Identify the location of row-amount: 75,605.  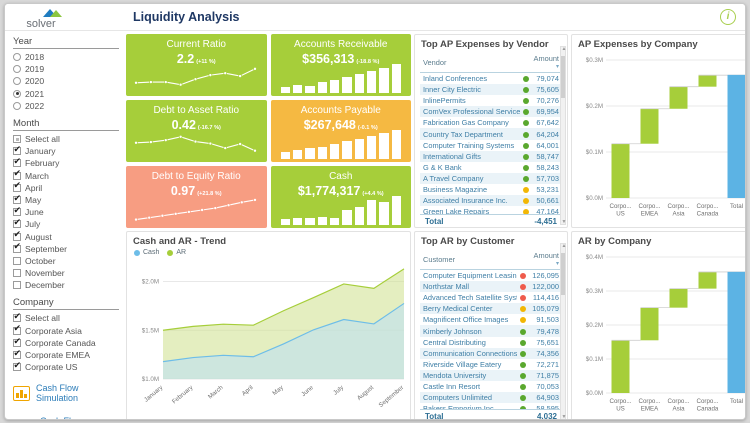
(547, 90).